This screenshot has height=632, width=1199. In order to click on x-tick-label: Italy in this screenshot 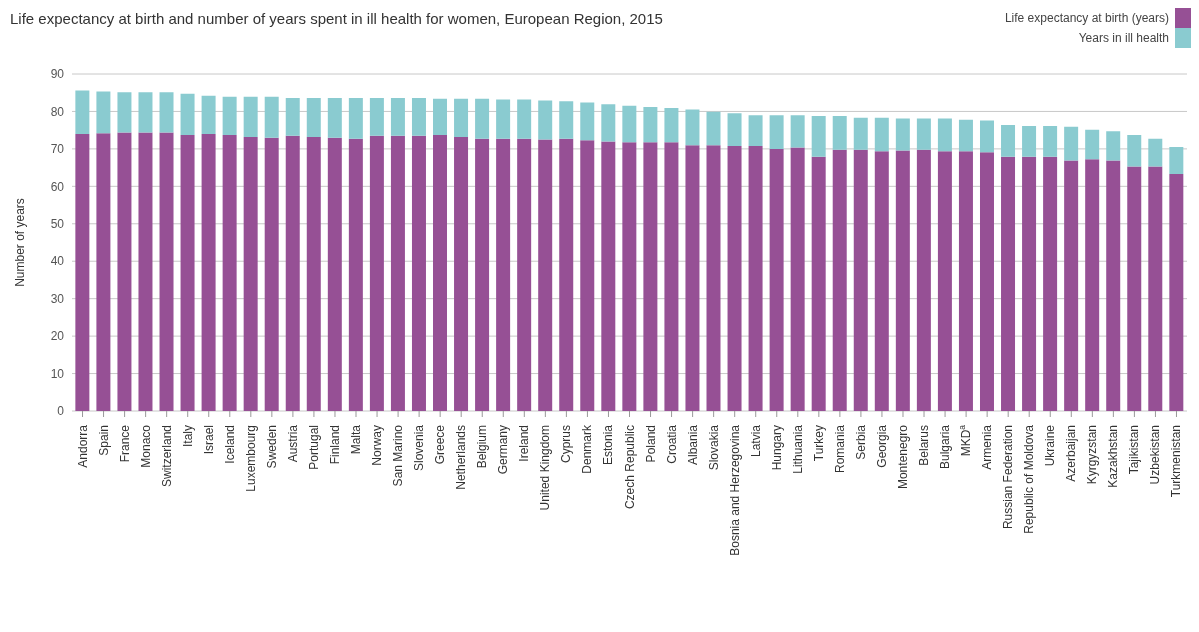, I will do `click(187, 436)`.